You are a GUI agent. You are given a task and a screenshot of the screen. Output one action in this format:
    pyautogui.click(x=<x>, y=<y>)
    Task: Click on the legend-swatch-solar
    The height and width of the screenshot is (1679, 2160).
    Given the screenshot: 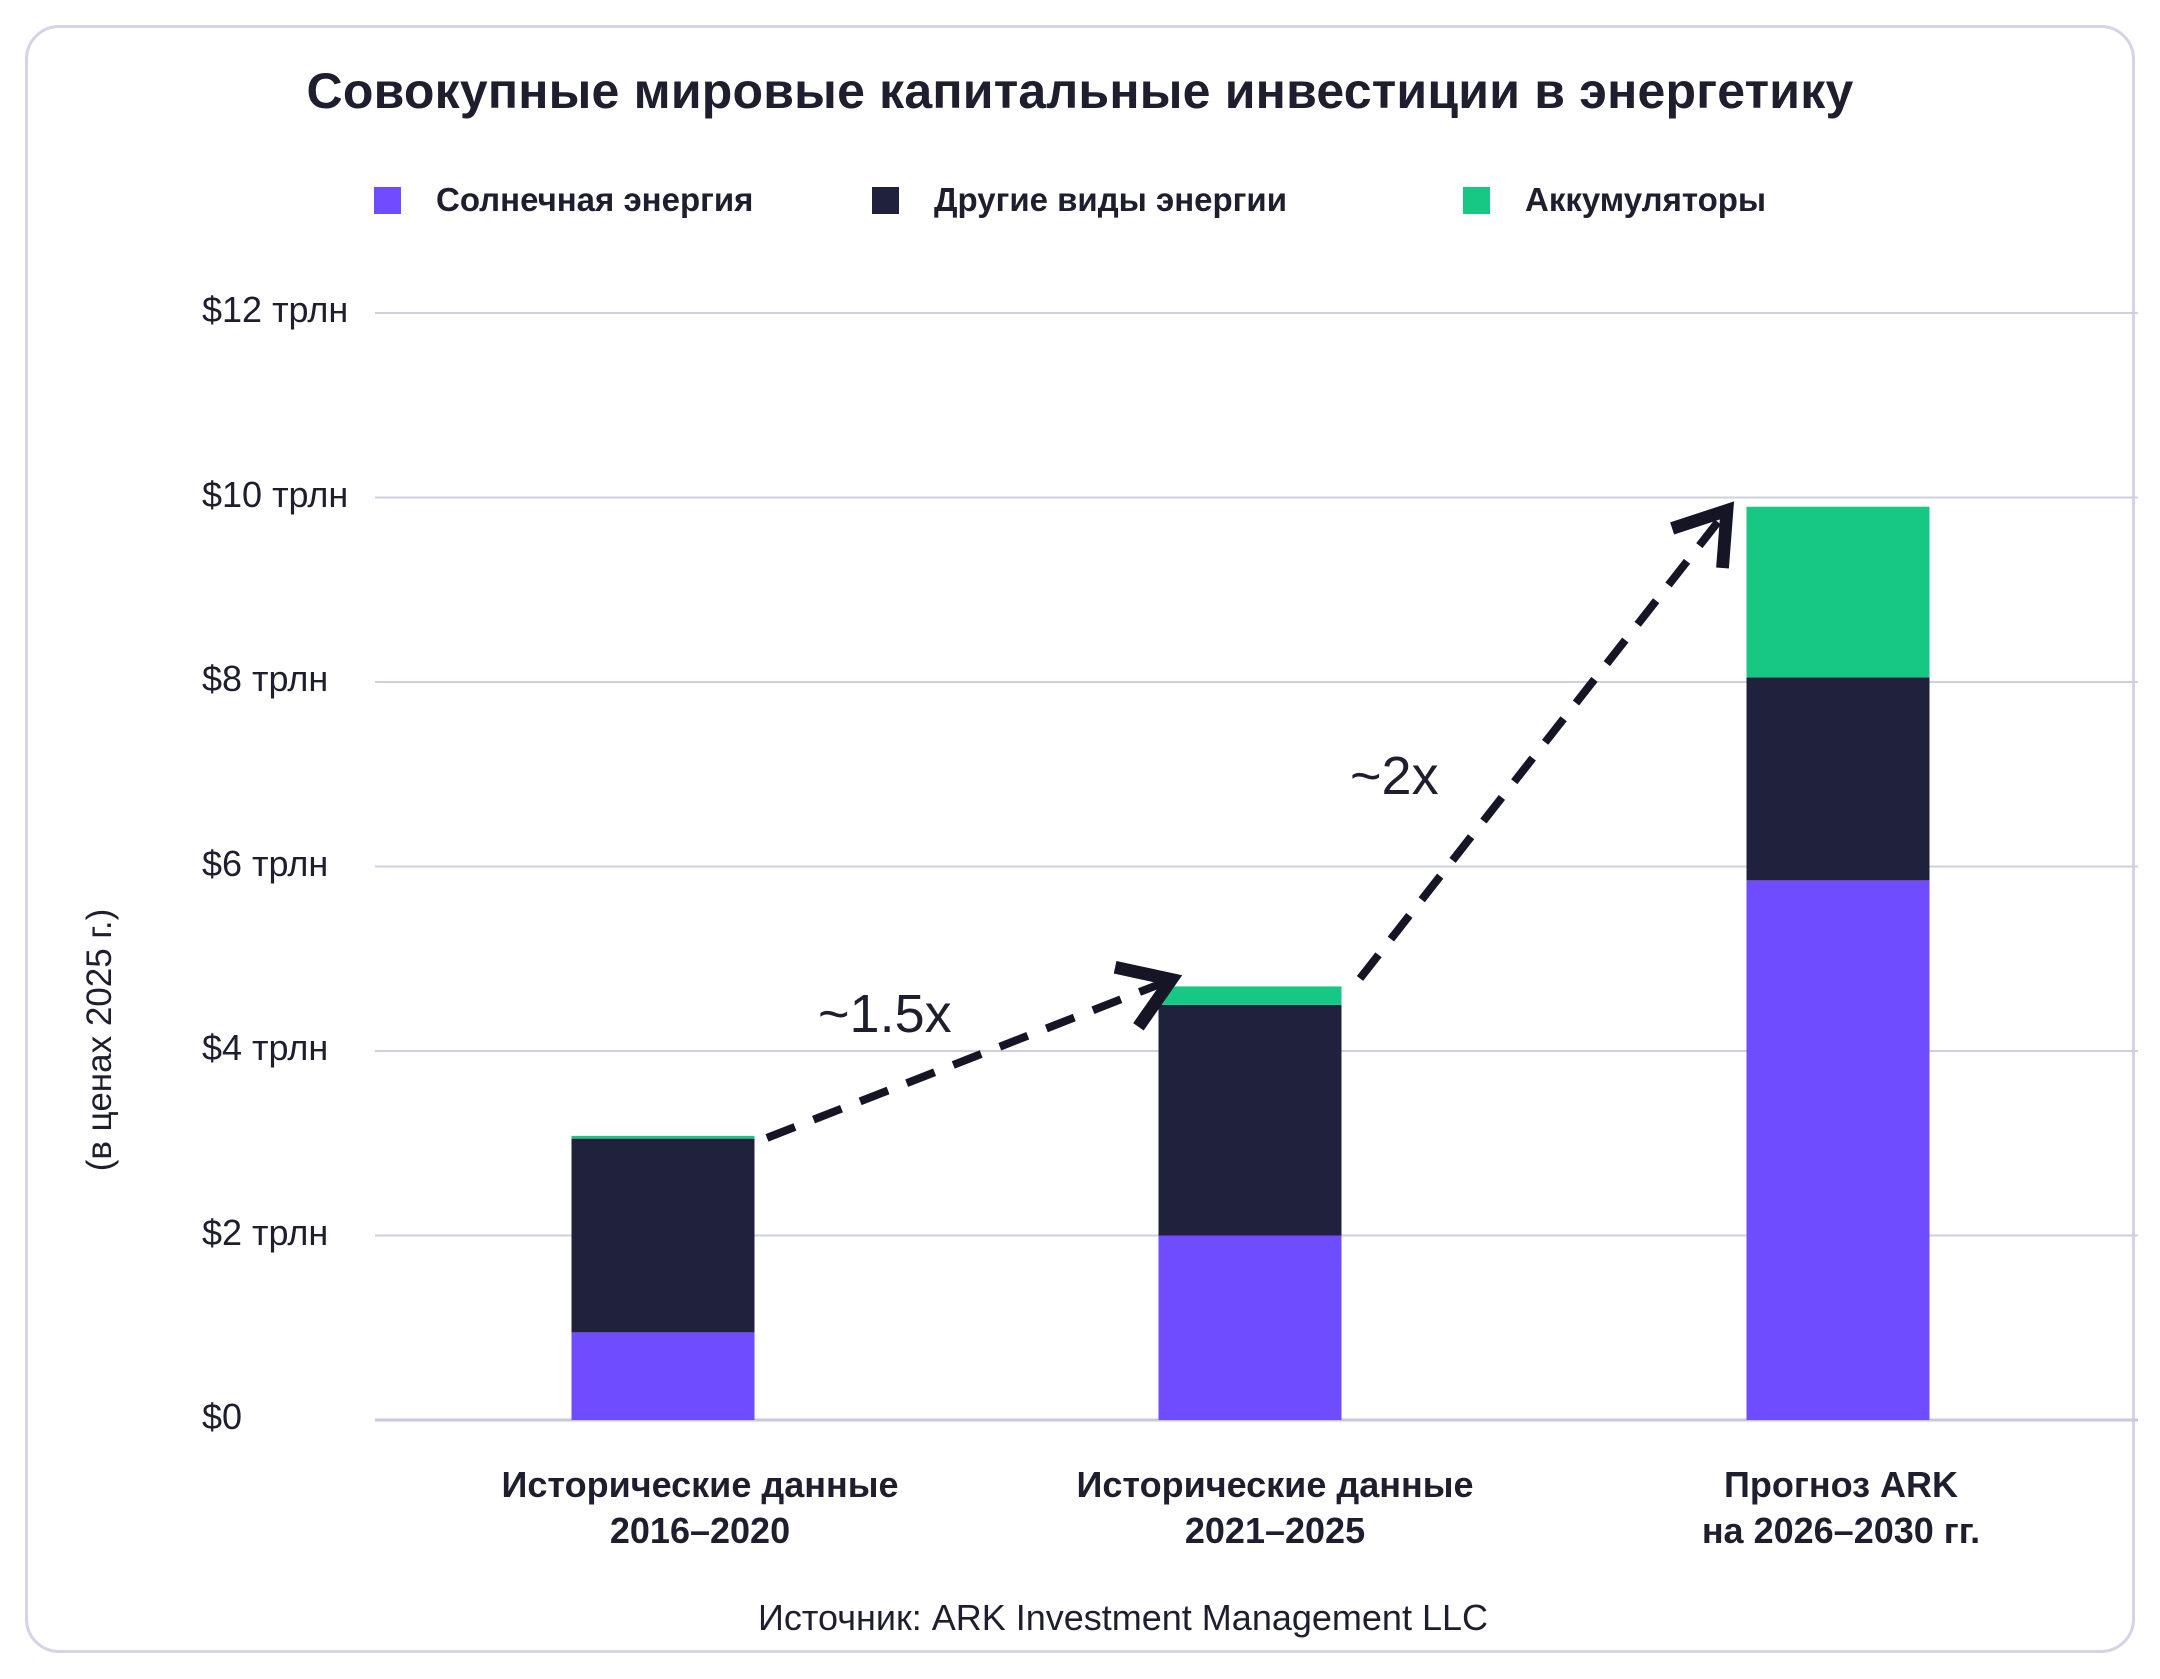 What is the action you would take?
    pyautogui.click(x=387, y=200)
    